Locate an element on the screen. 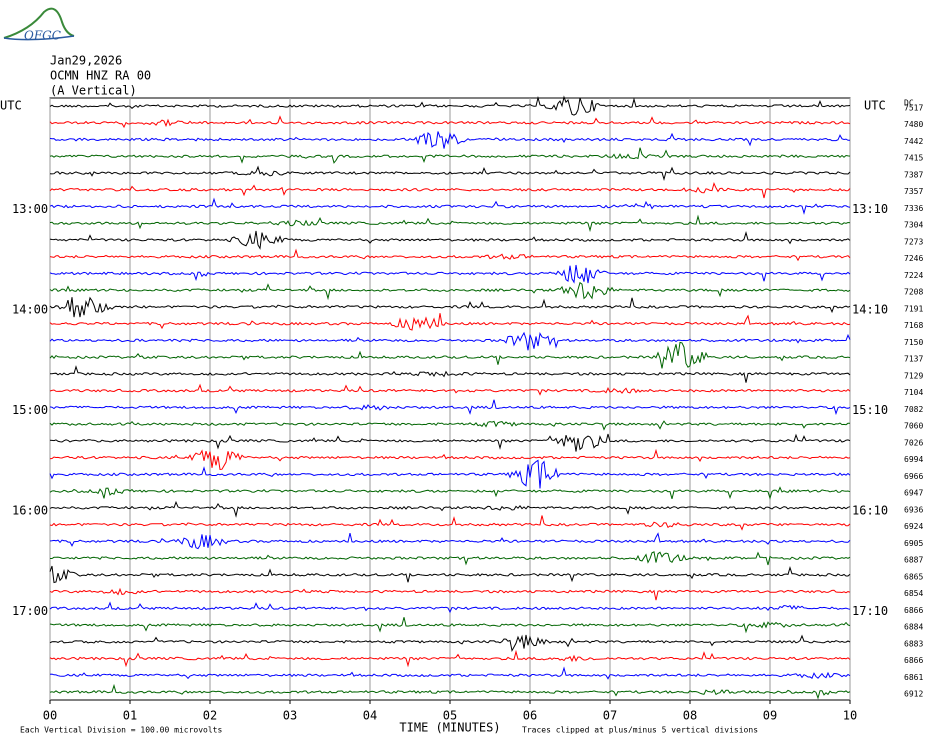 The height and width of the screenshot is (748, 930). x-tick-label: 02 is located at coordinates (210, 716).